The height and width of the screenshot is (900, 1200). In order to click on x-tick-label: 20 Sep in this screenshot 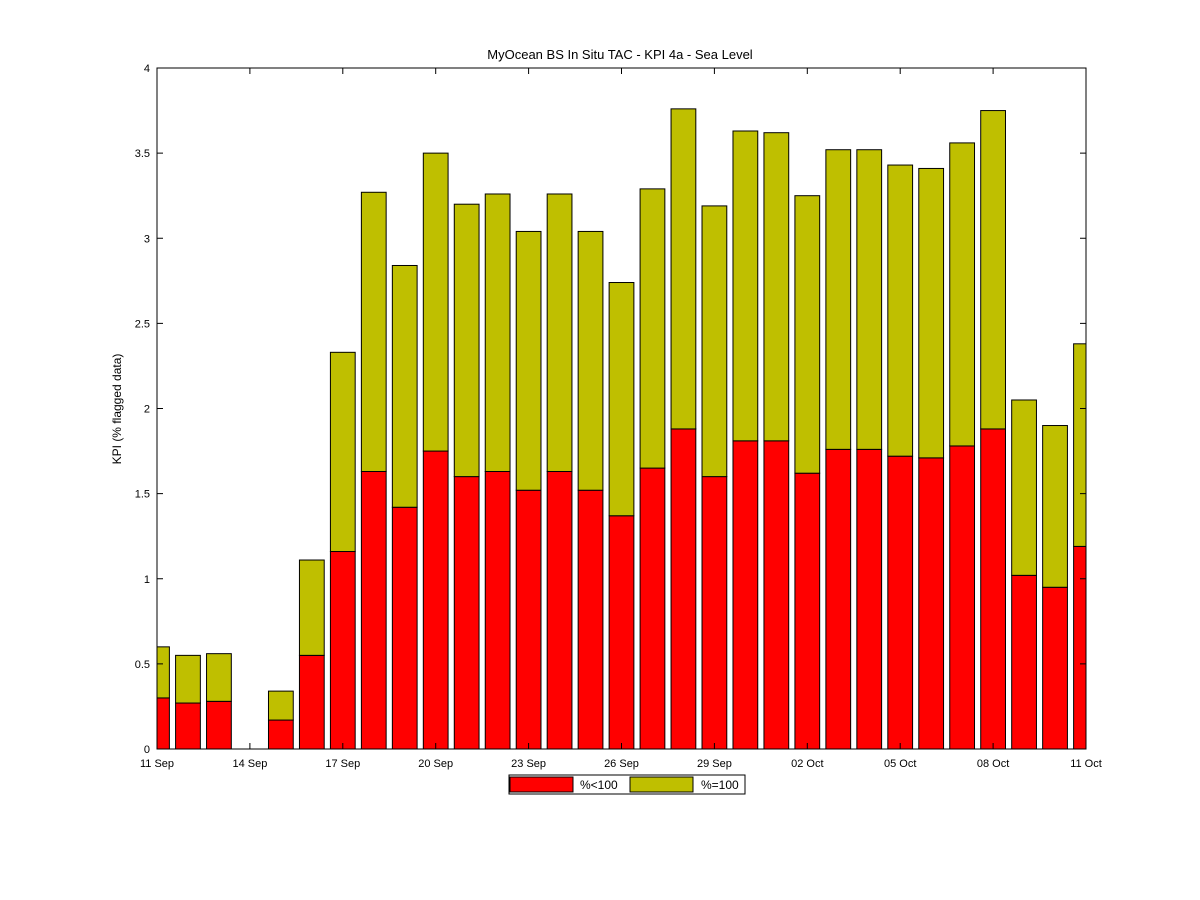, I will do `click(435, 764)`.